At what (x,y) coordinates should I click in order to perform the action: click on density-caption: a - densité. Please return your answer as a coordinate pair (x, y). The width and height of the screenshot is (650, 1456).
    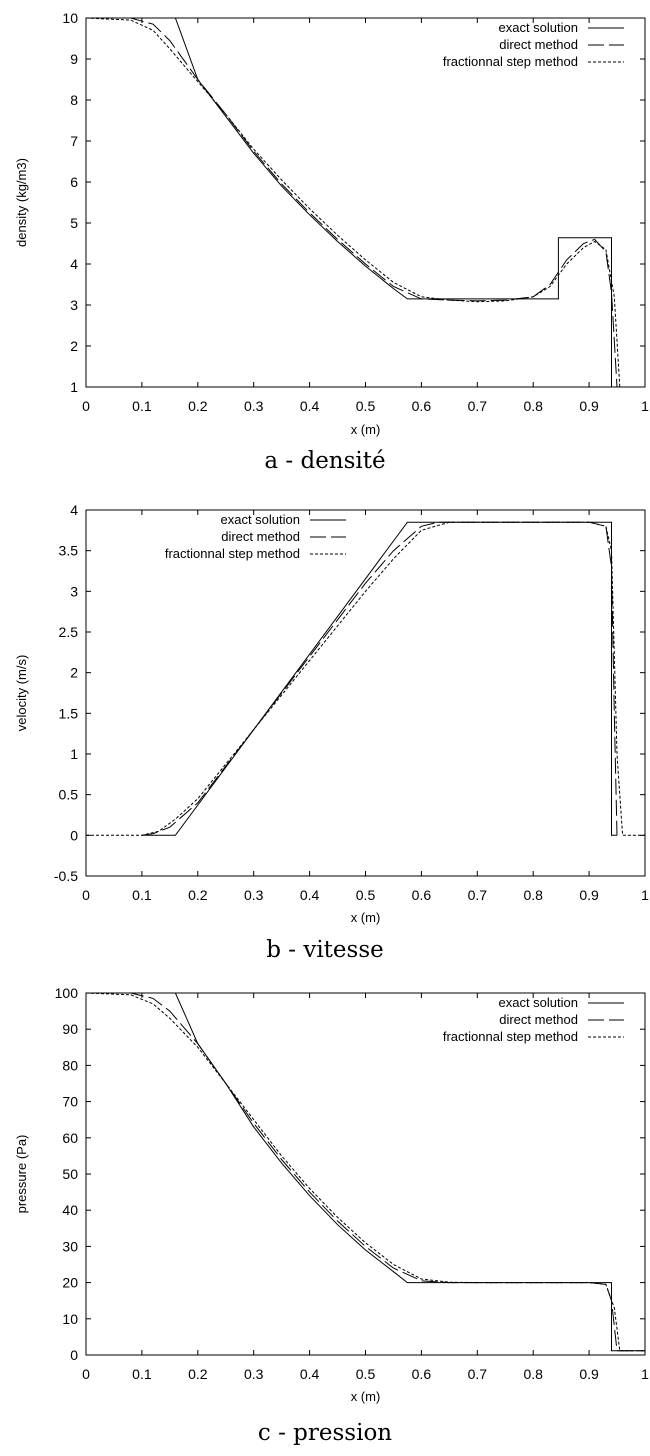
    Looking at the image, I should click on (325, 461).